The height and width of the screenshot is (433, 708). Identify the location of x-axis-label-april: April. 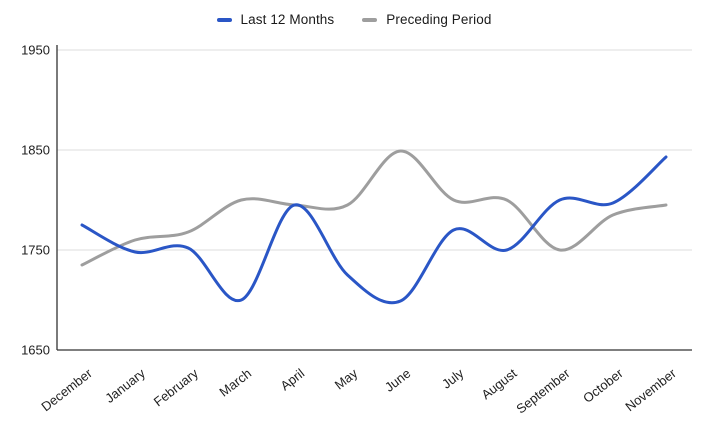
(292, 379).